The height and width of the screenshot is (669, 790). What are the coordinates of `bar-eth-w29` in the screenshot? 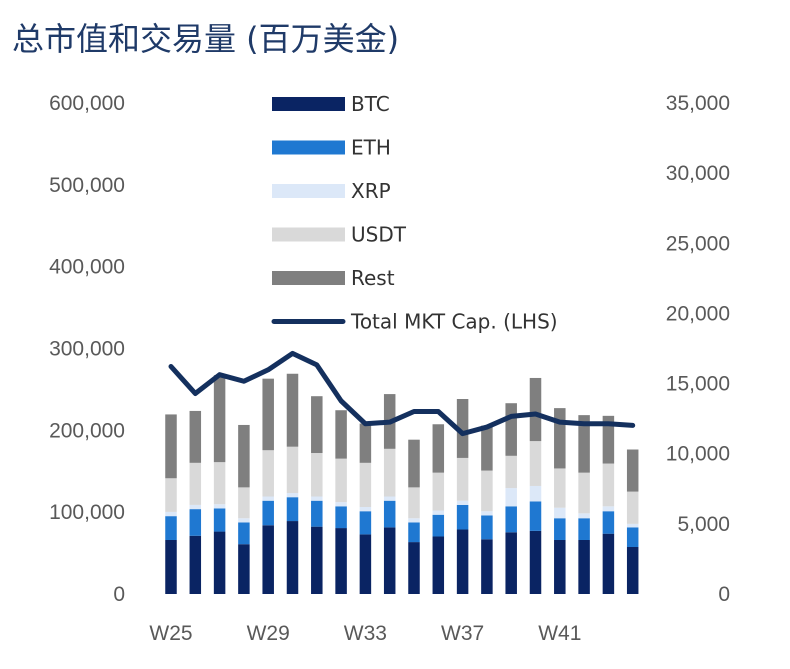 It's located at (268, 513).